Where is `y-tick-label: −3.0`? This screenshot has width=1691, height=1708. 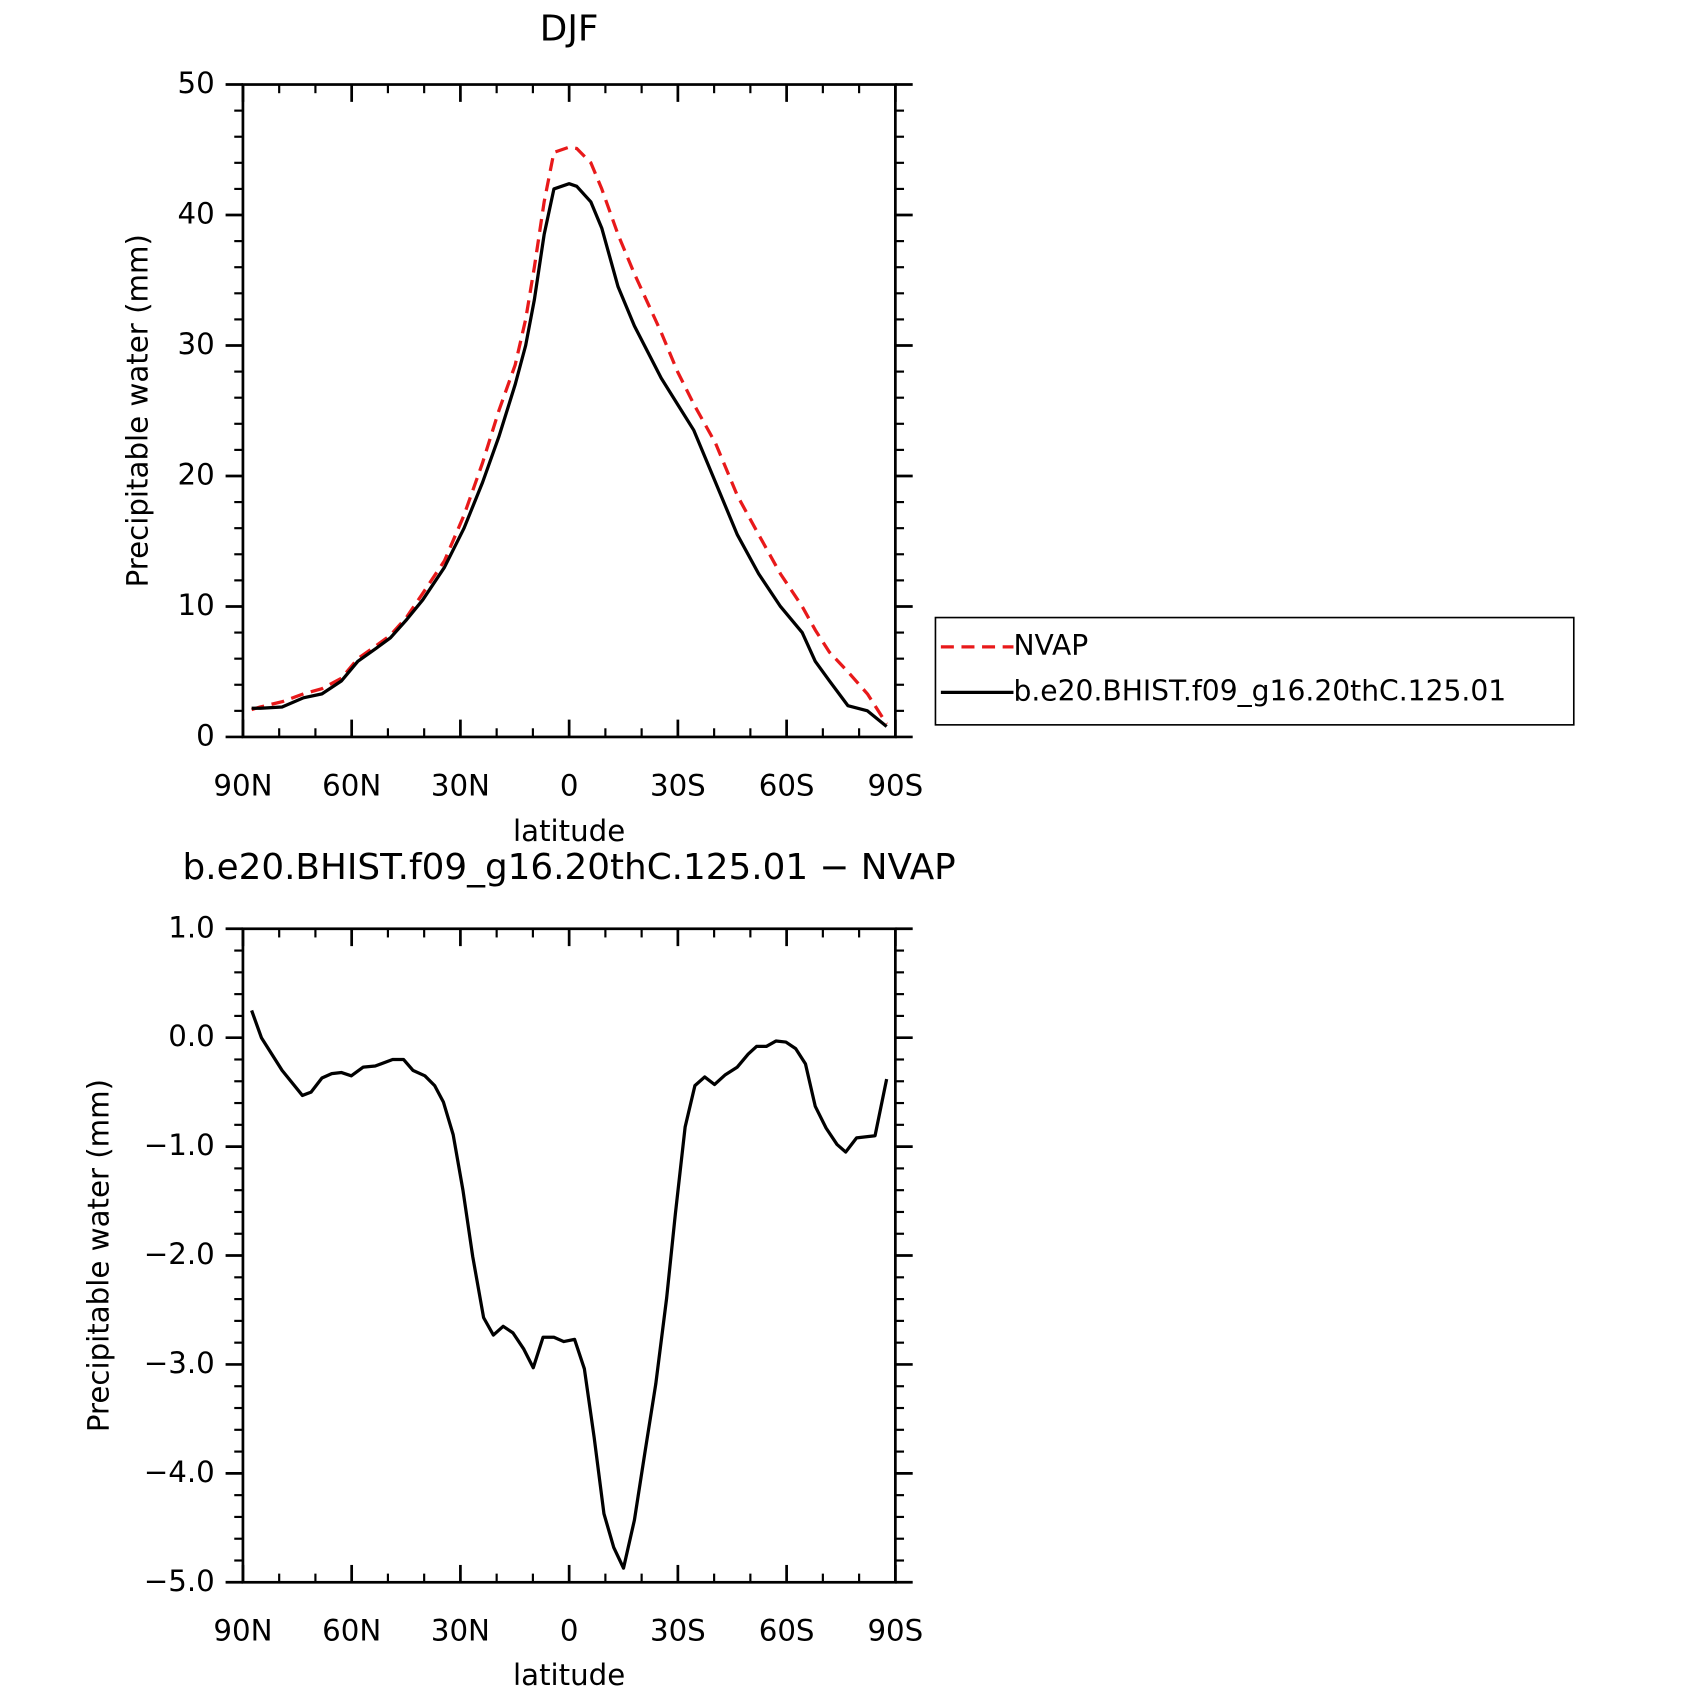 y-tick-label: −3.0 is located at coordinates (179, 1363).